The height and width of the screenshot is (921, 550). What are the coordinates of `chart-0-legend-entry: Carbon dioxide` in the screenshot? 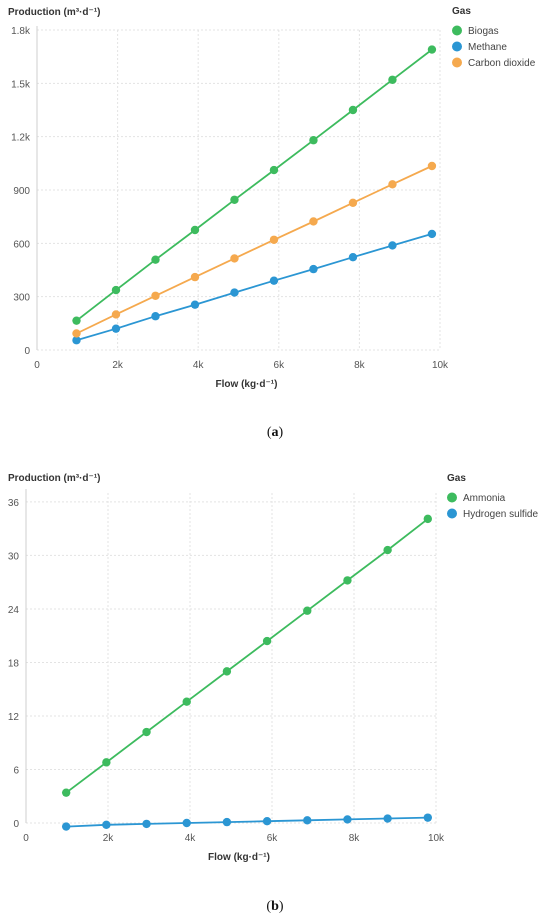 It's located at (502, 63).